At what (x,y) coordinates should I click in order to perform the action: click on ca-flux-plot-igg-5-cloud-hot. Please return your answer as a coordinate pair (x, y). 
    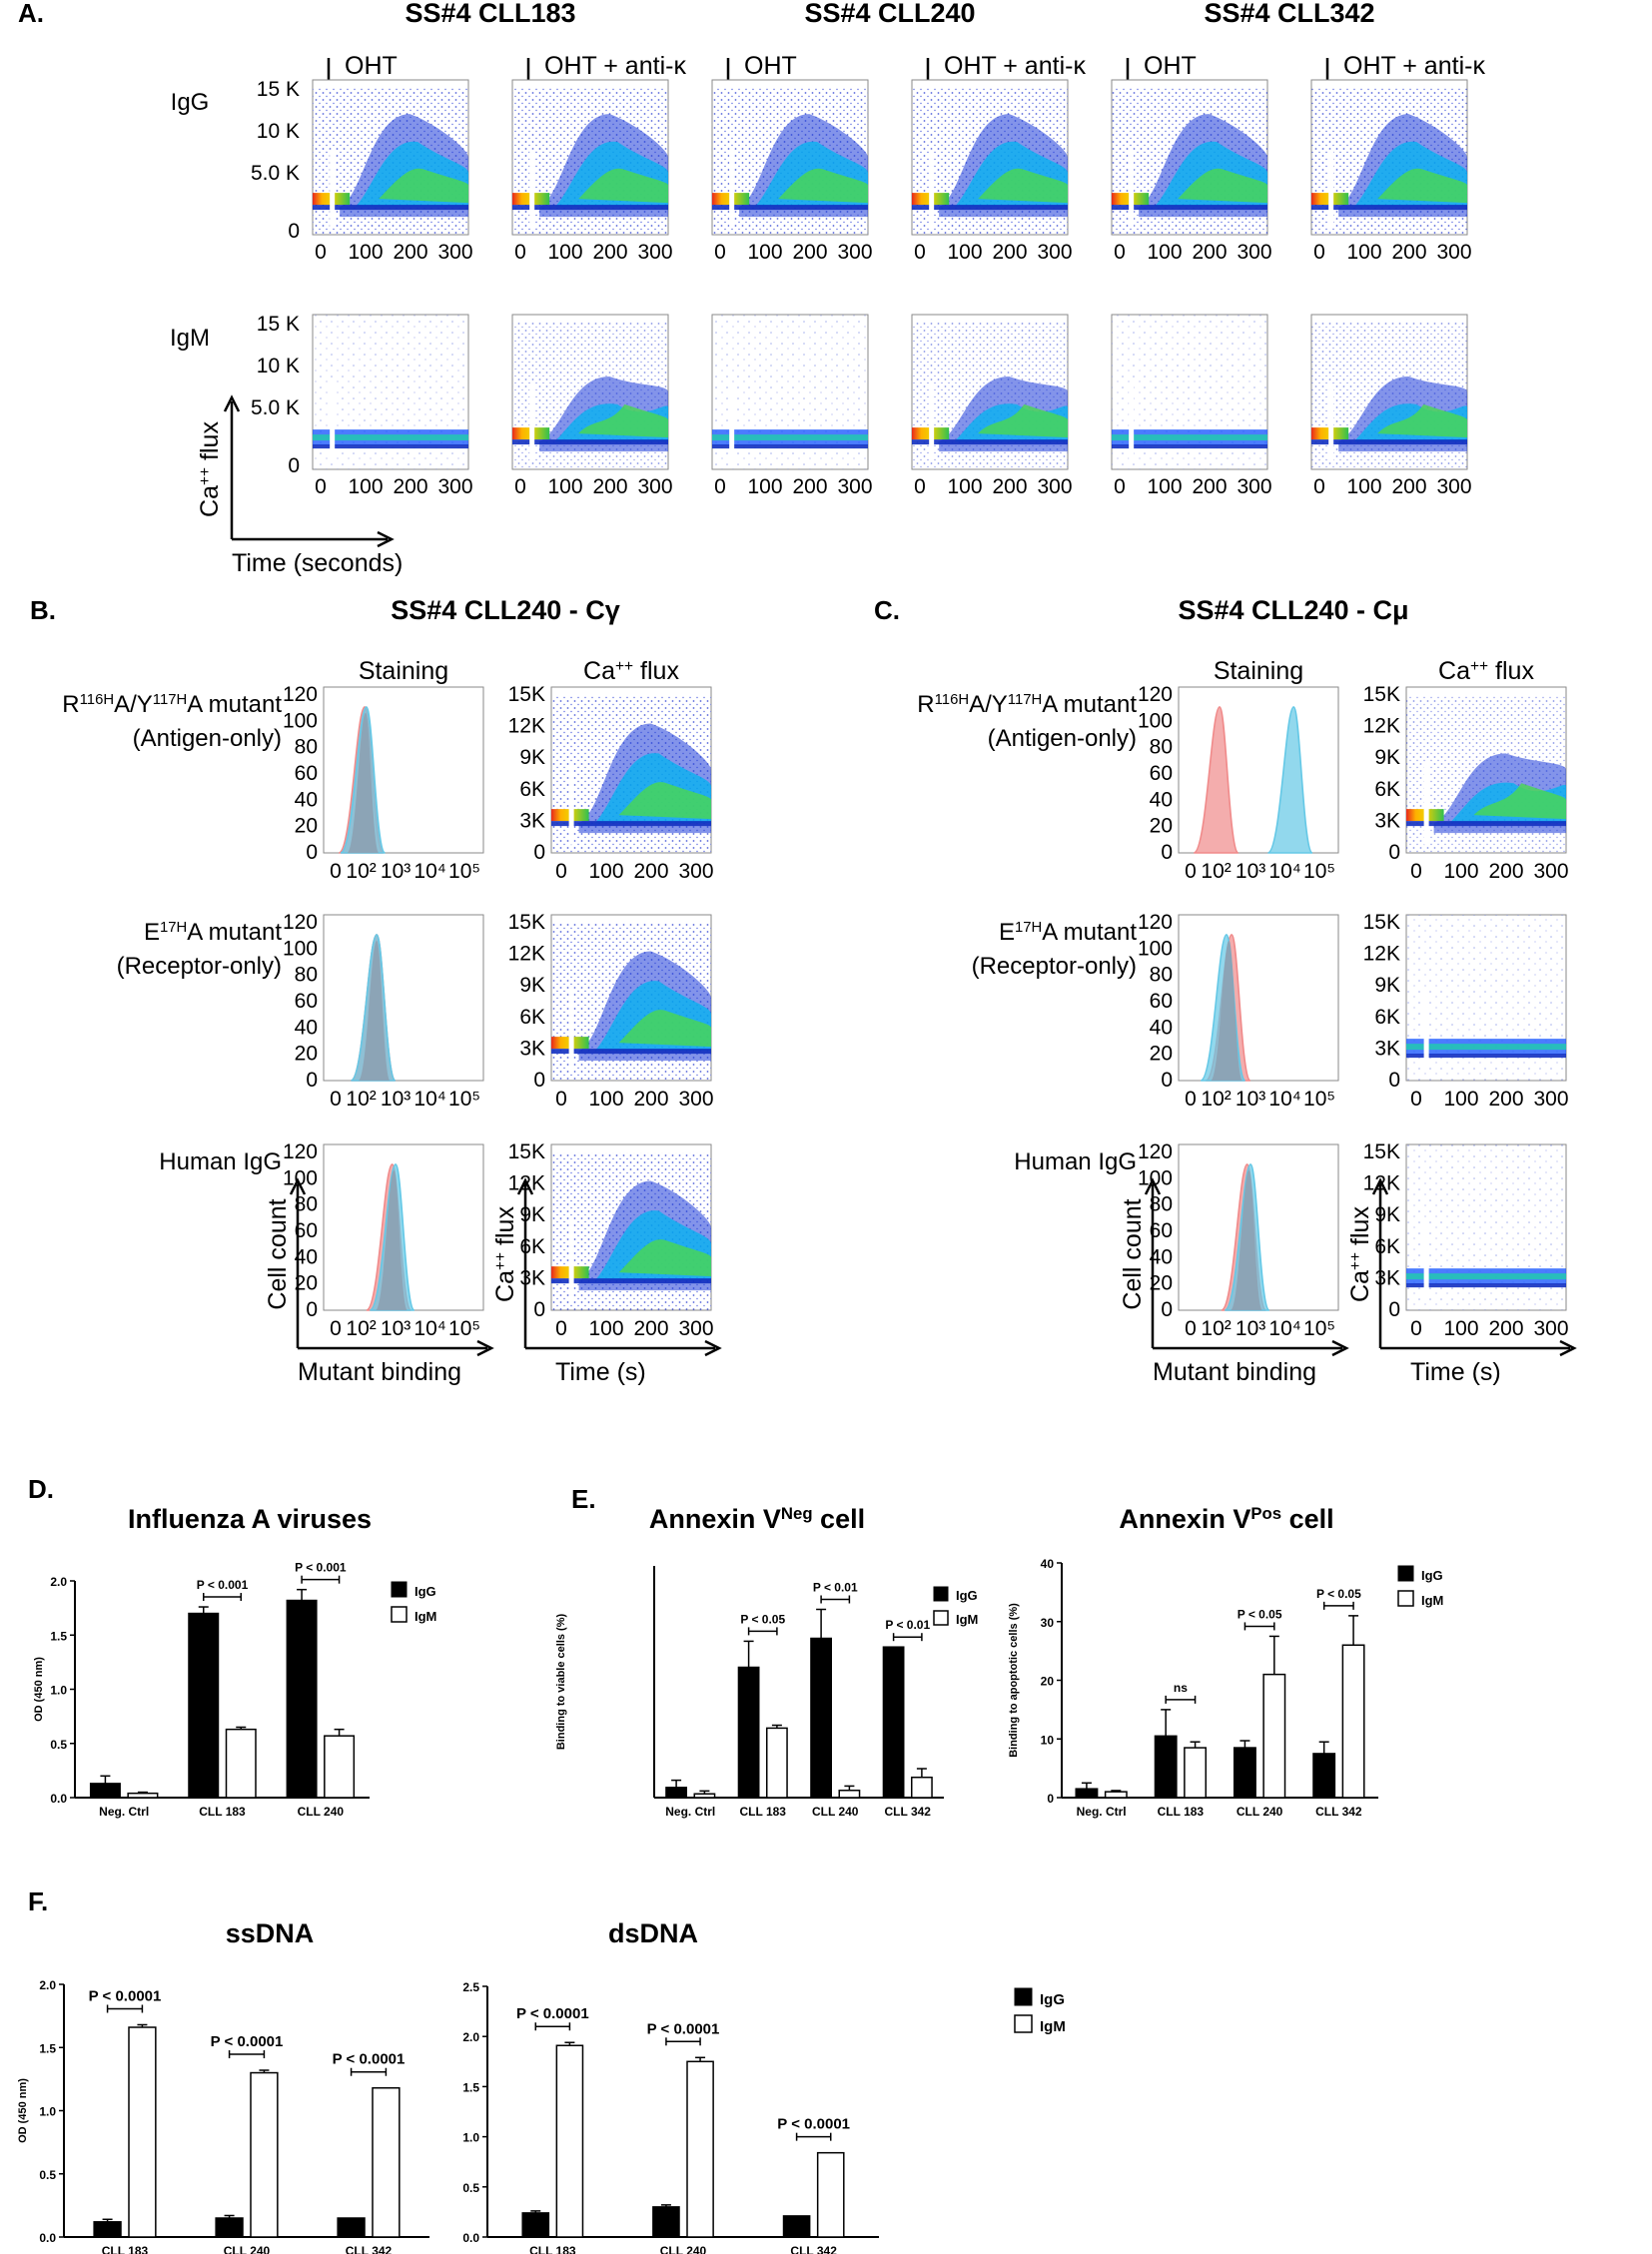
    Looking at the image, I should click on (1422, 186).